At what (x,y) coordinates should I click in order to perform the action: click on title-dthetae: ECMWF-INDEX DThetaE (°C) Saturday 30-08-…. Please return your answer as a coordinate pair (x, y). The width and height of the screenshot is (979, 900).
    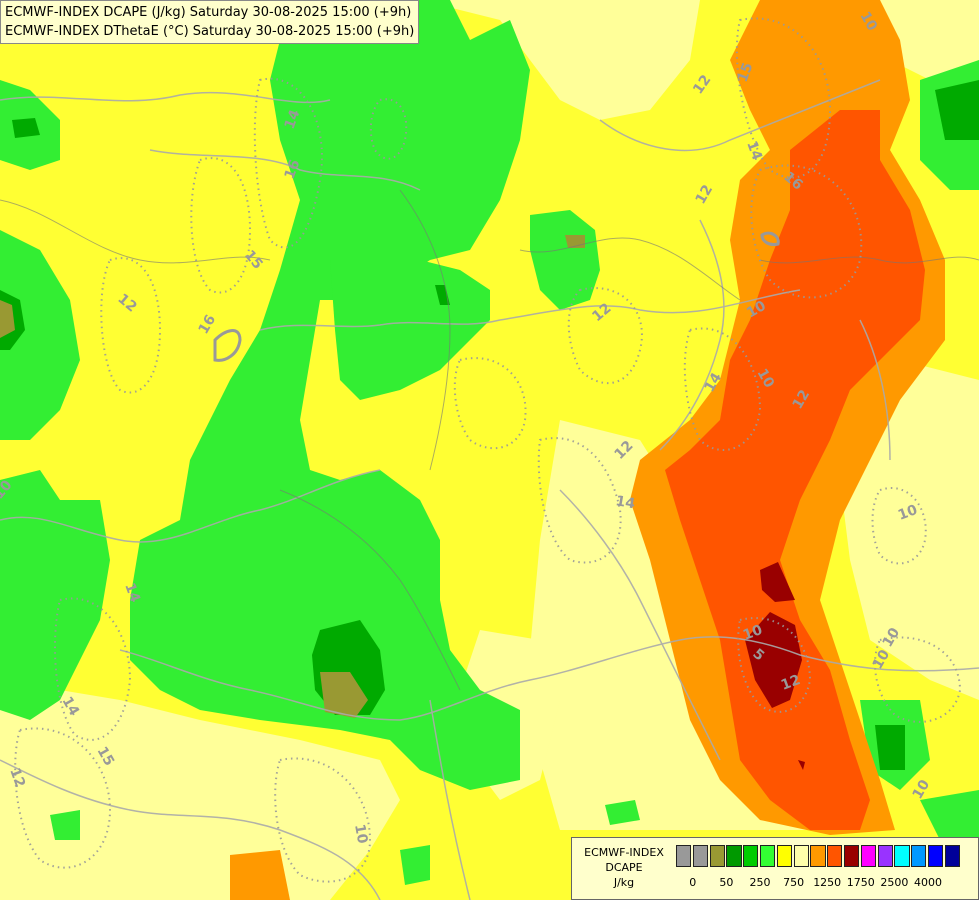
    Looking at the image, I should click on (210, 31).